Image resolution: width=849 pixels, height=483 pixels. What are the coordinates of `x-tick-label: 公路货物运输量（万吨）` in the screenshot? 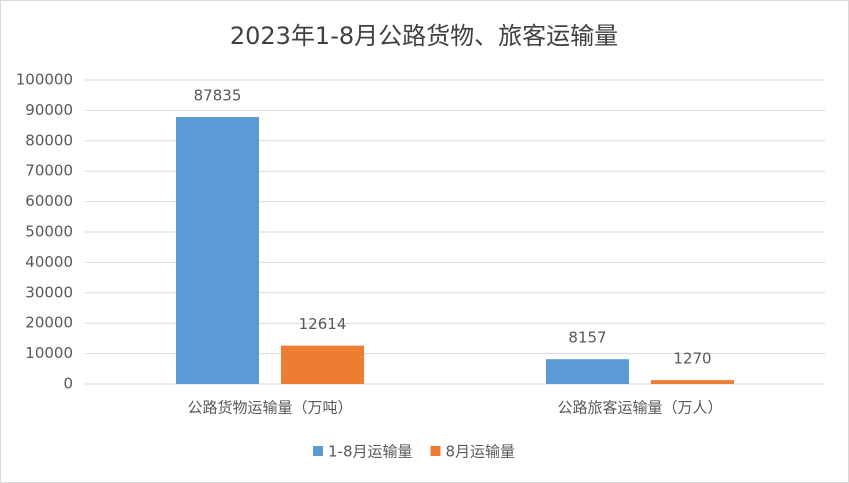 It's located at (269, 408).